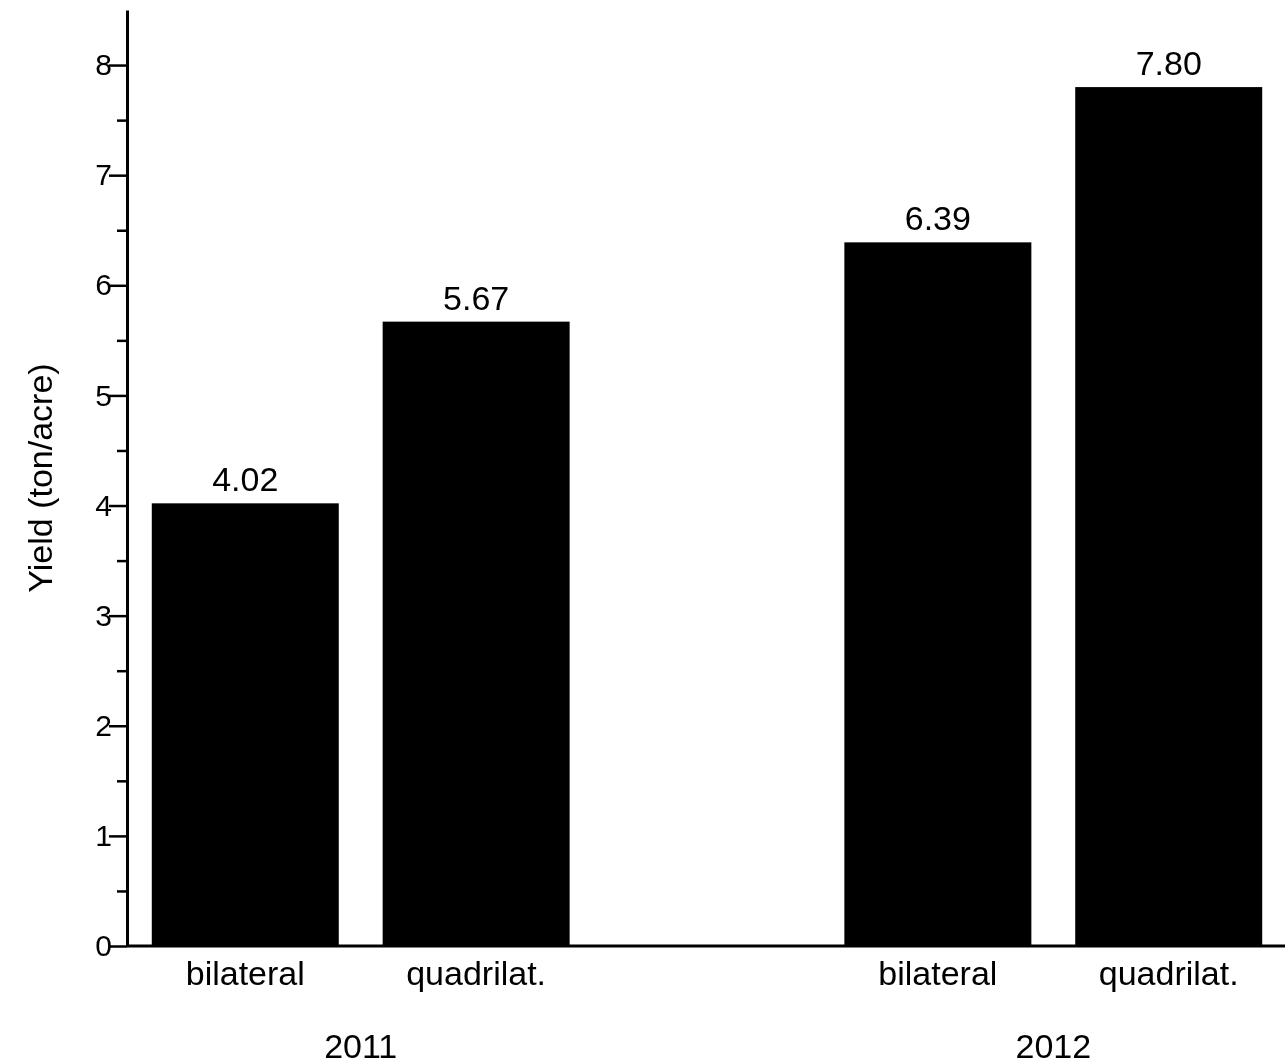  What do you see at coordinates (103, 615) in the screenshot?
I see `y-tick-label: 3` at bounding box center [103, 615].